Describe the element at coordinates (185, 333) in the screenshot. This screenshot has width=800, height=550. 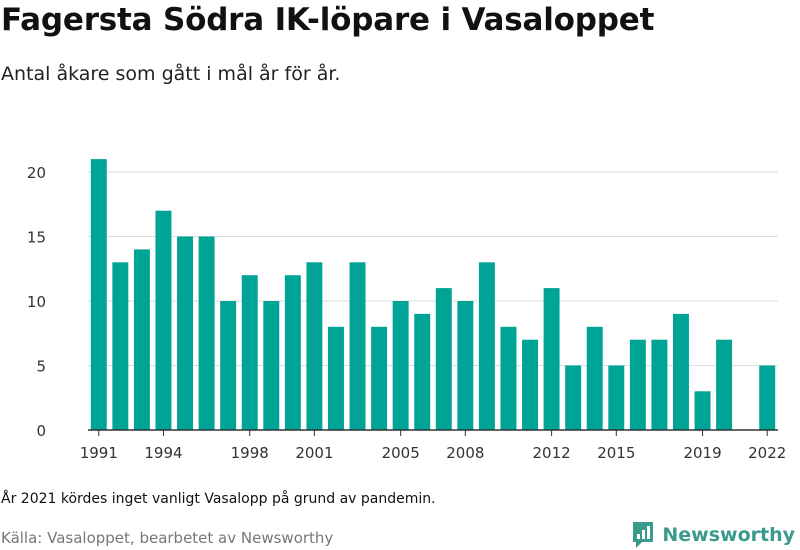
I see `bar-1995` at that location.